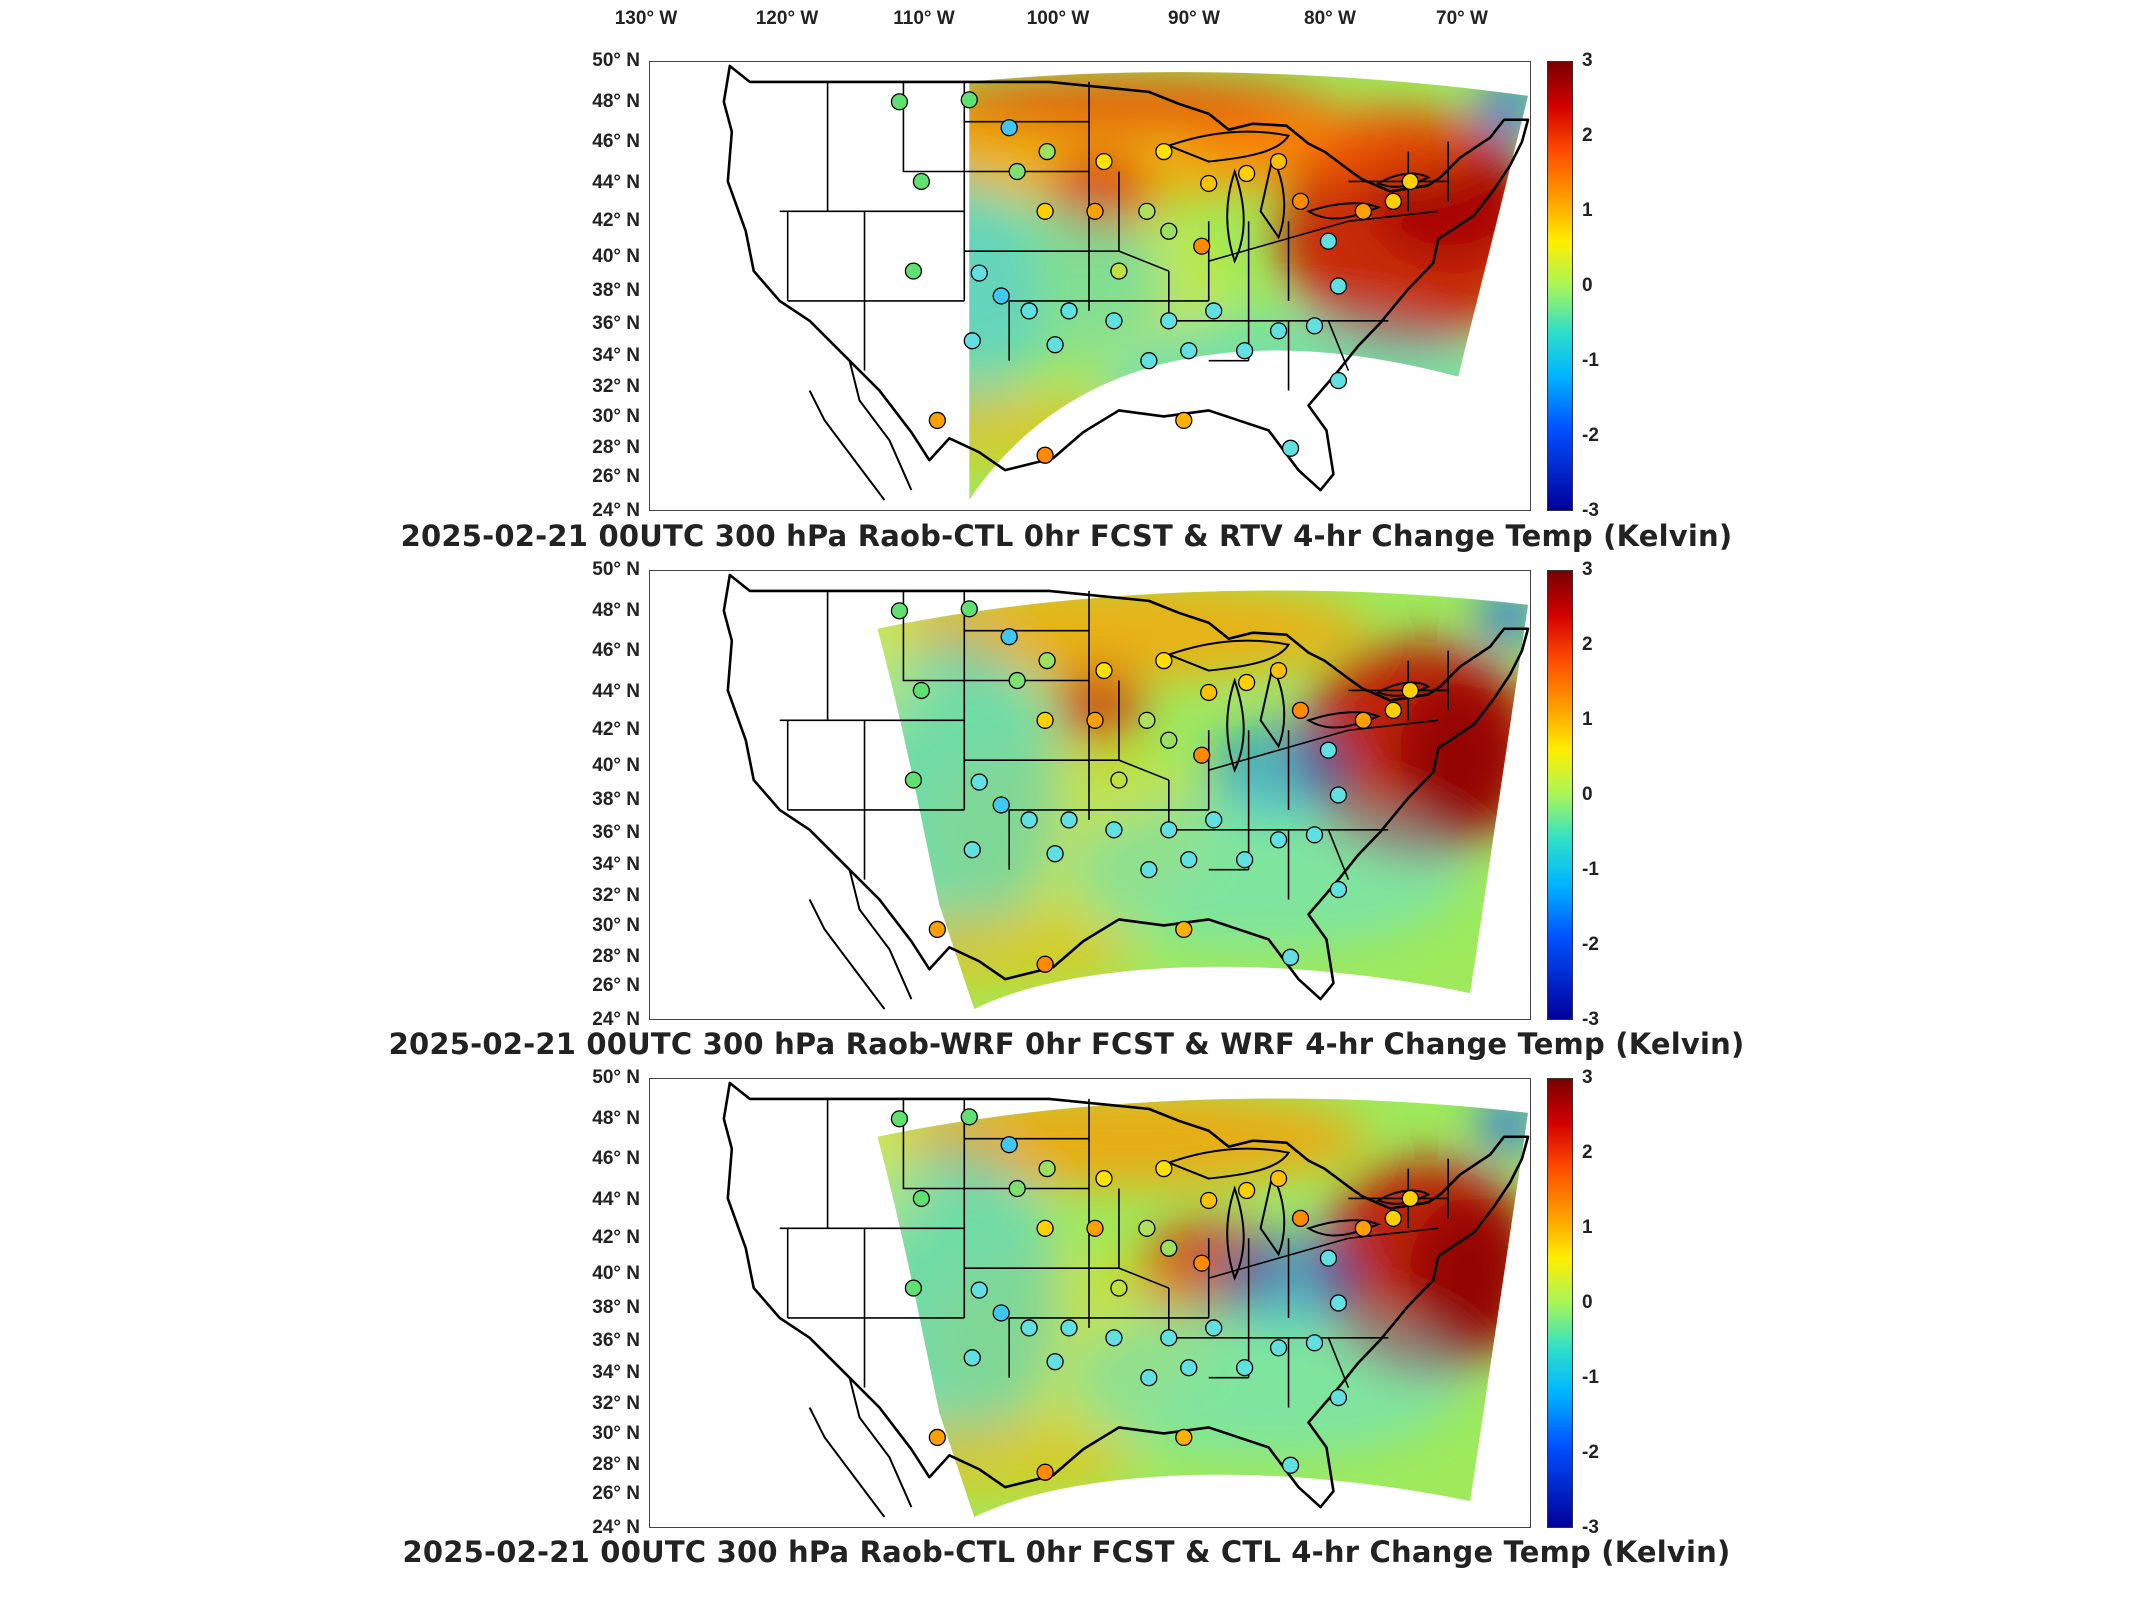 The image size is (2133, 1600). I want to click on longitude-label: 130° W, so click(646, 18).